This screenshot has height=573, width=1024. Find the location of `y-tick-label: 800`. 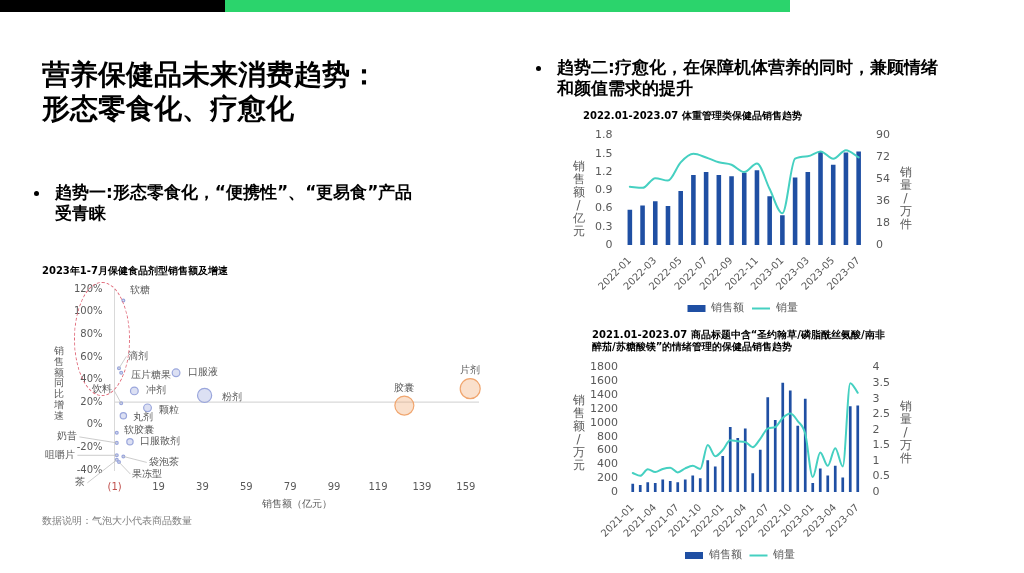

y-tick-label: 800 is located at coordinates (607, 436).